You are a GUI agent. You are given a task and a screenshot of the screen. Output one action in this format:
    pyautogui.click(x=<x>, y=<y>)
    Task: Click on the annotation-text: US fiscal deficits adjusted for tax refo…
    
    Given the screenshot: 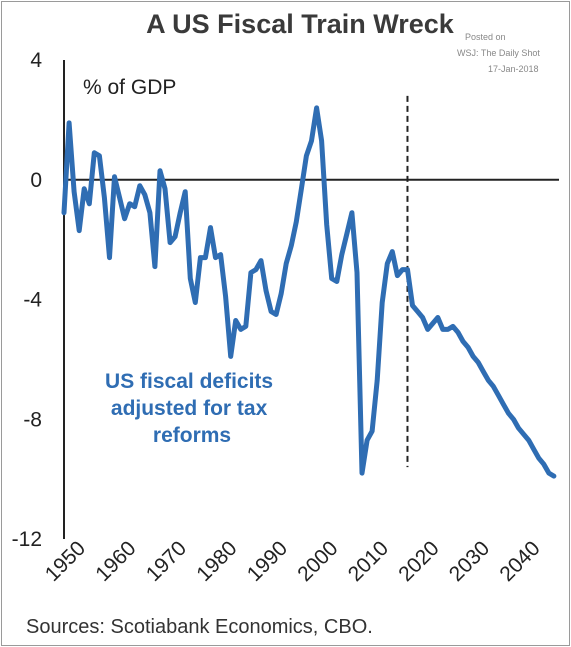 What is the action you would take?
    pyautogui.click(x=192, y=408)
    